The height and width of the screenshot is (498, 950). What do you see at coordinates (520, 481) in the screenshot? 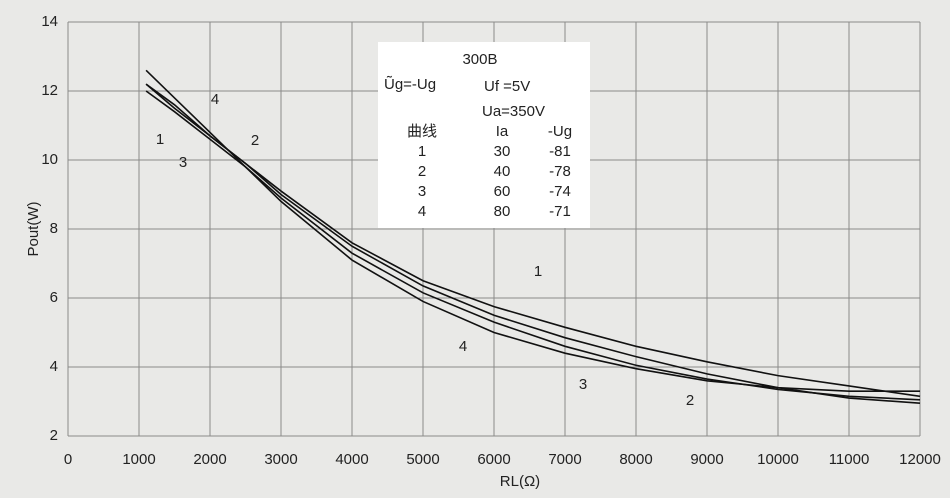
I see `x-axis-label: RL(Ω)` at bounding box center [520, 481].